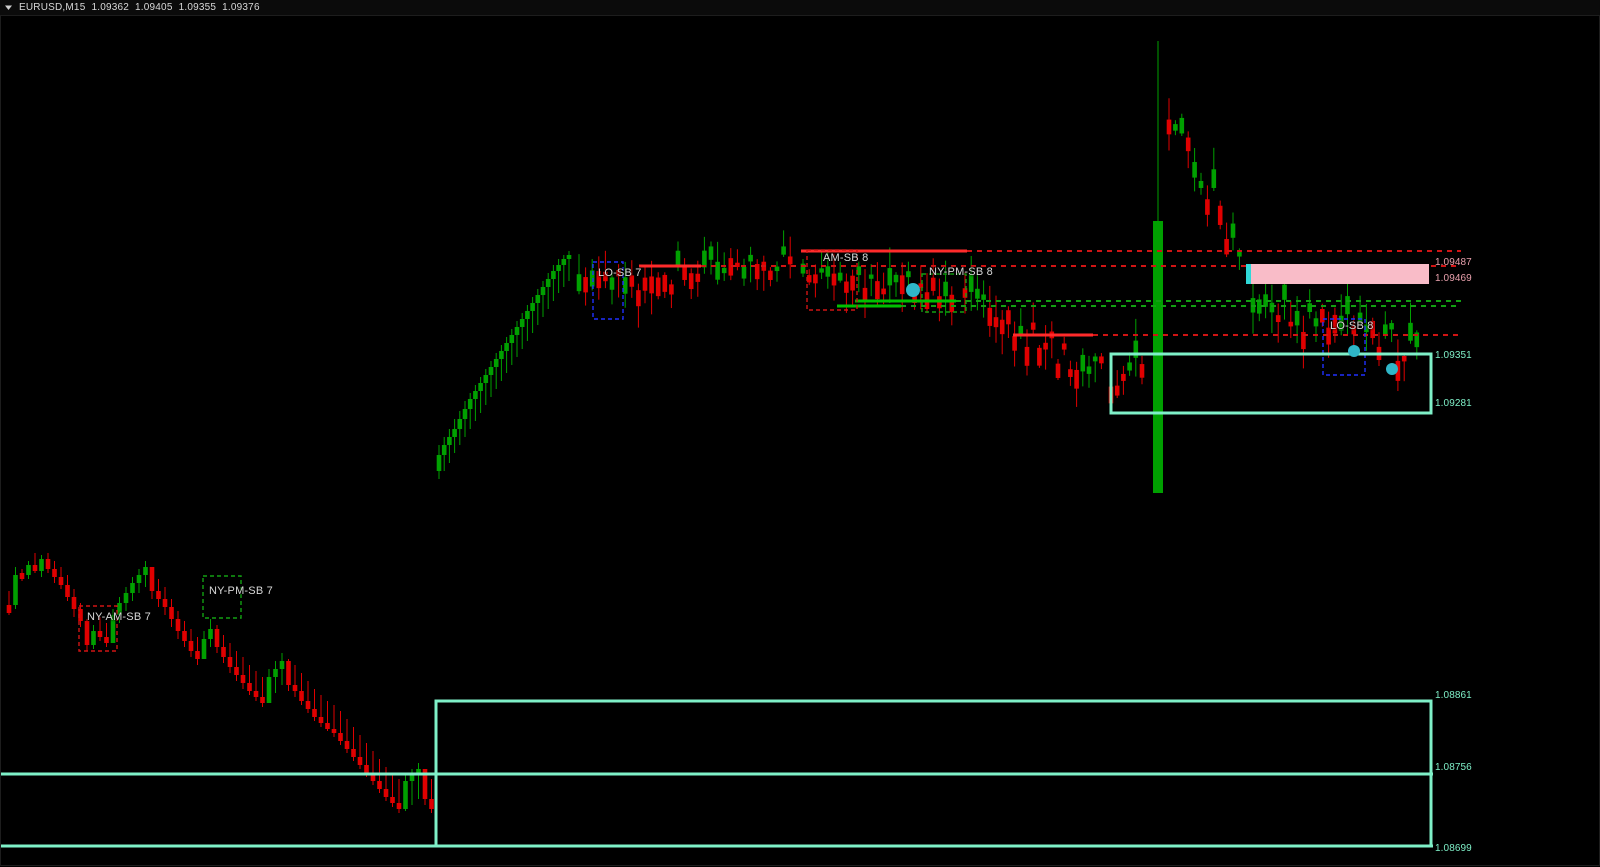  Describe the element at coordinates (1271, 383) in the screenshot. I see `demand-zone-mid` at that location.